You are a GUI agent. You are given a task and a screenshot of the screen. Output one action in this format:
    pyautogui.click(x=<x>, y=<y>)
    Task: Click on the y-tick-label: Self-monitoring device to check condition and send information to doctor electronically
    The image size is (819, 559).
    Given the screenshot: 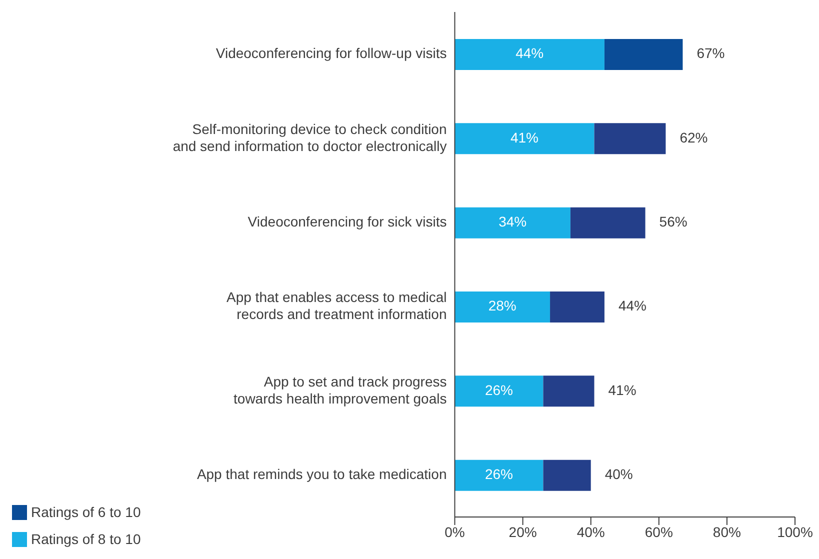 What is the action you would take?
    pyautogui.click(x=309, y=137)
    